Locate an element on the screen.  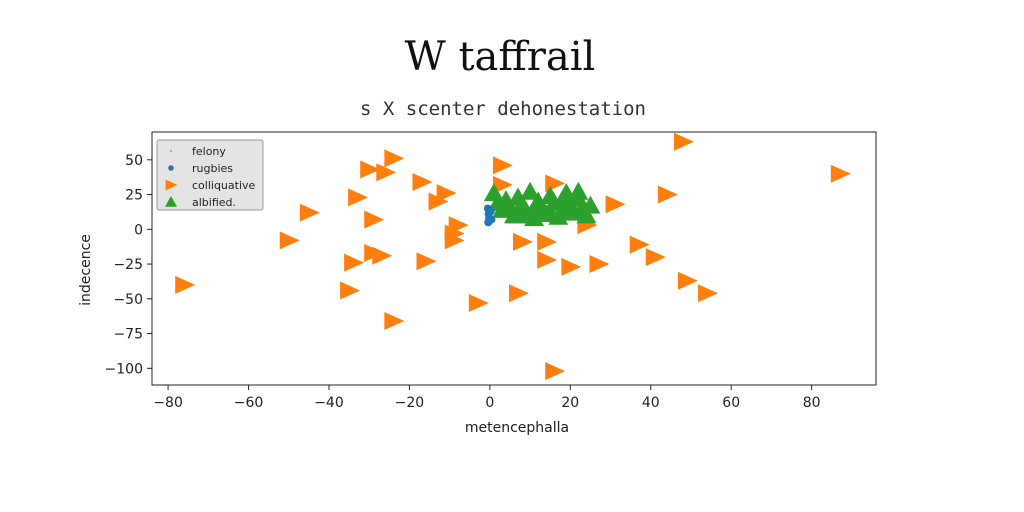
y-tick-label: −25 is located at coordinates (128, 265).